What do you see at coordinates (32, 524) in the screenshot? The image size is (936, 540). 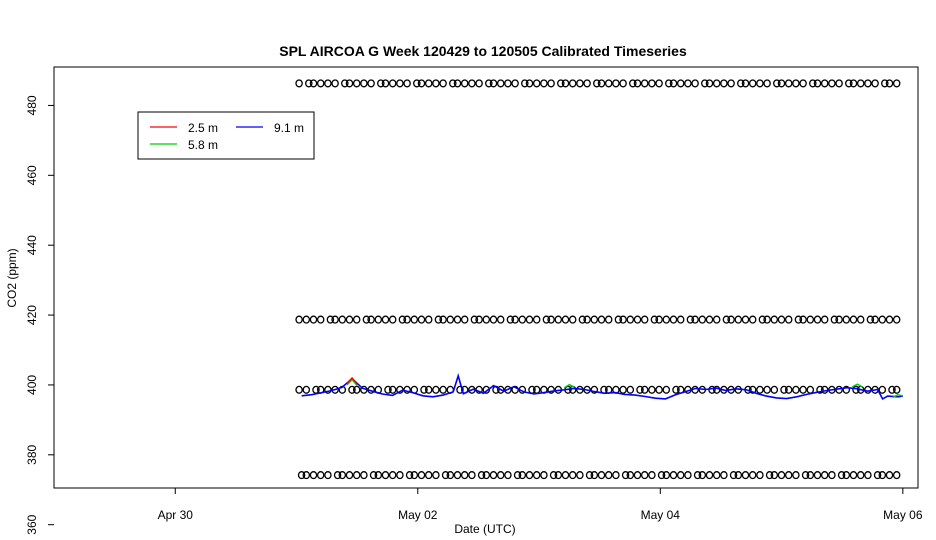 I see `y-tick-label: 360` at bounding box center [32, 524].